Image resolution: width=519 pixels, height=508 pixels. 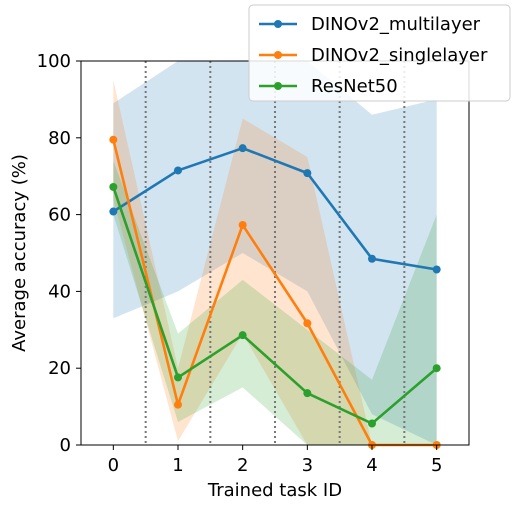 I want to click on x-tick-label: 2, so click(x=242, y=465).